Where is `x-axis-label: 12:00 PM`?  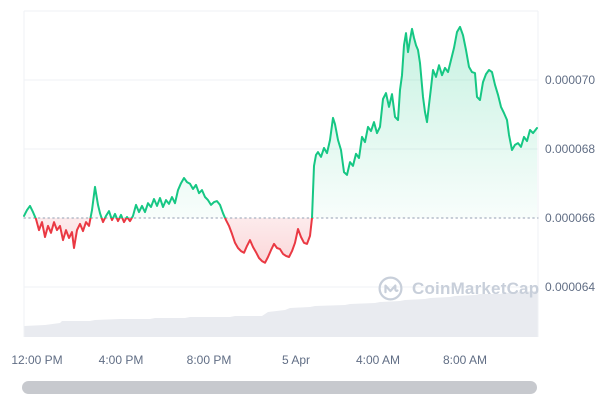
x-axis-label: 12:00 PM is located at coordinates (37, 360).